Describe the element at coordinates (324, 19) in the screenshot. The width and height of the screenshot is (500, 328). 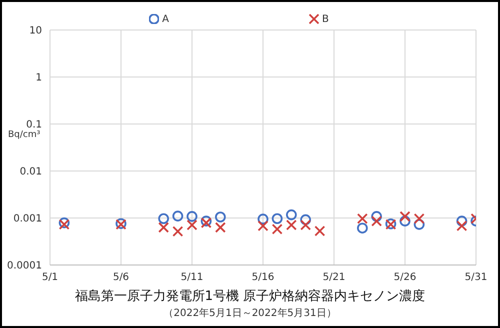
I see `legend-label: B` at that location.